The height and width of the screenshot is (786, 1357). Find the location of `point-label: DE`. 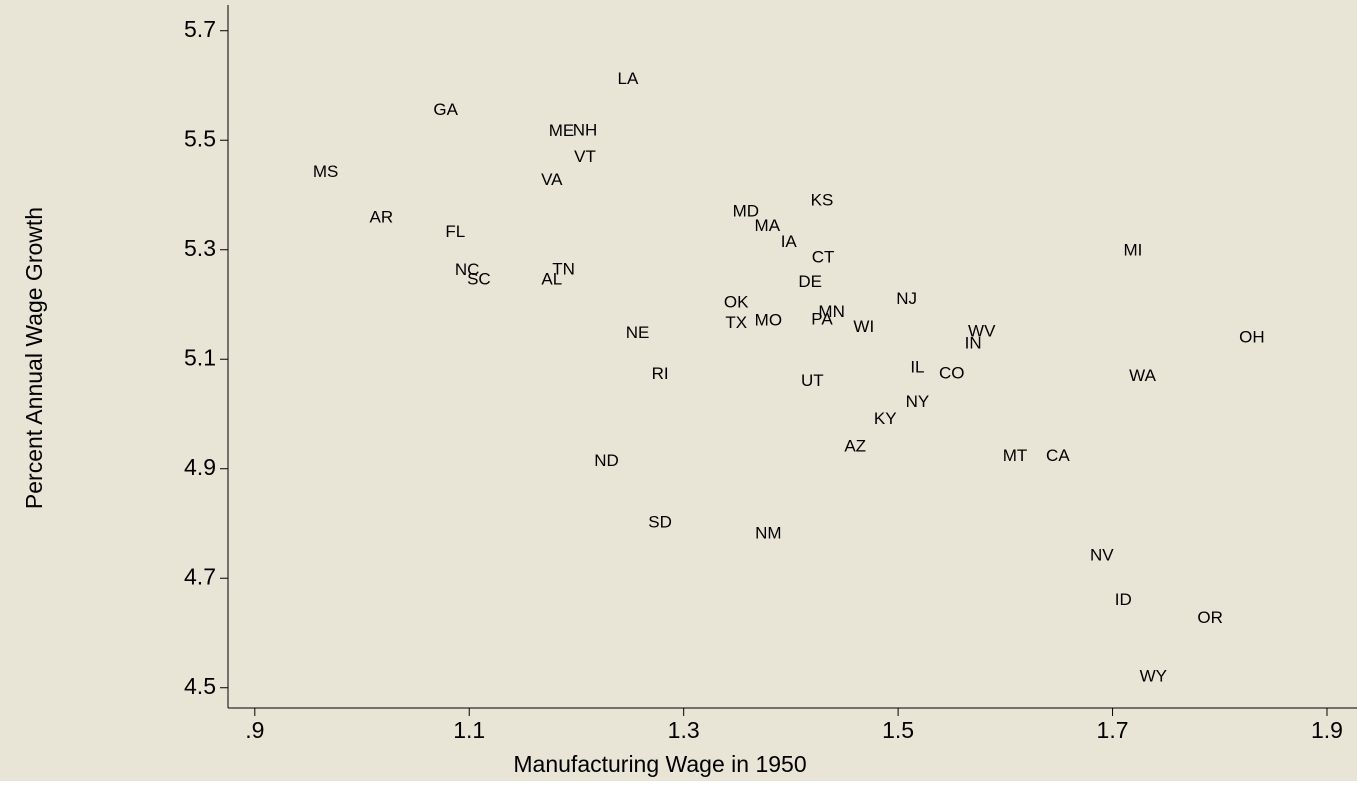

point-label: DE is located at coordinates (810, 281).